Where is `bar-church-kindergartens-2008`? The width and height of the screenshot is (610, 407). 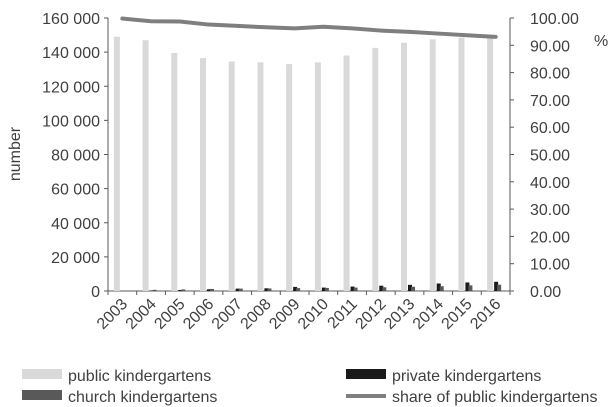 bar-church-kindergartens-2008 is located at coordinates (269, 289).